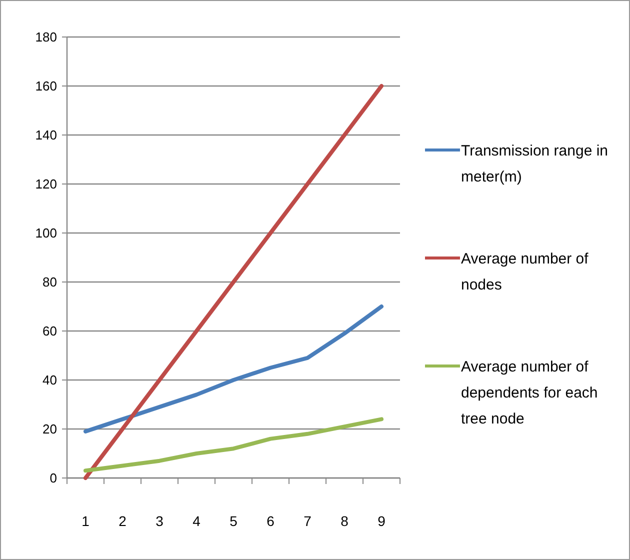 The width and height of the screenshot is (630, 560). I want to click on y-tick-label: 80, so click(49, 282).